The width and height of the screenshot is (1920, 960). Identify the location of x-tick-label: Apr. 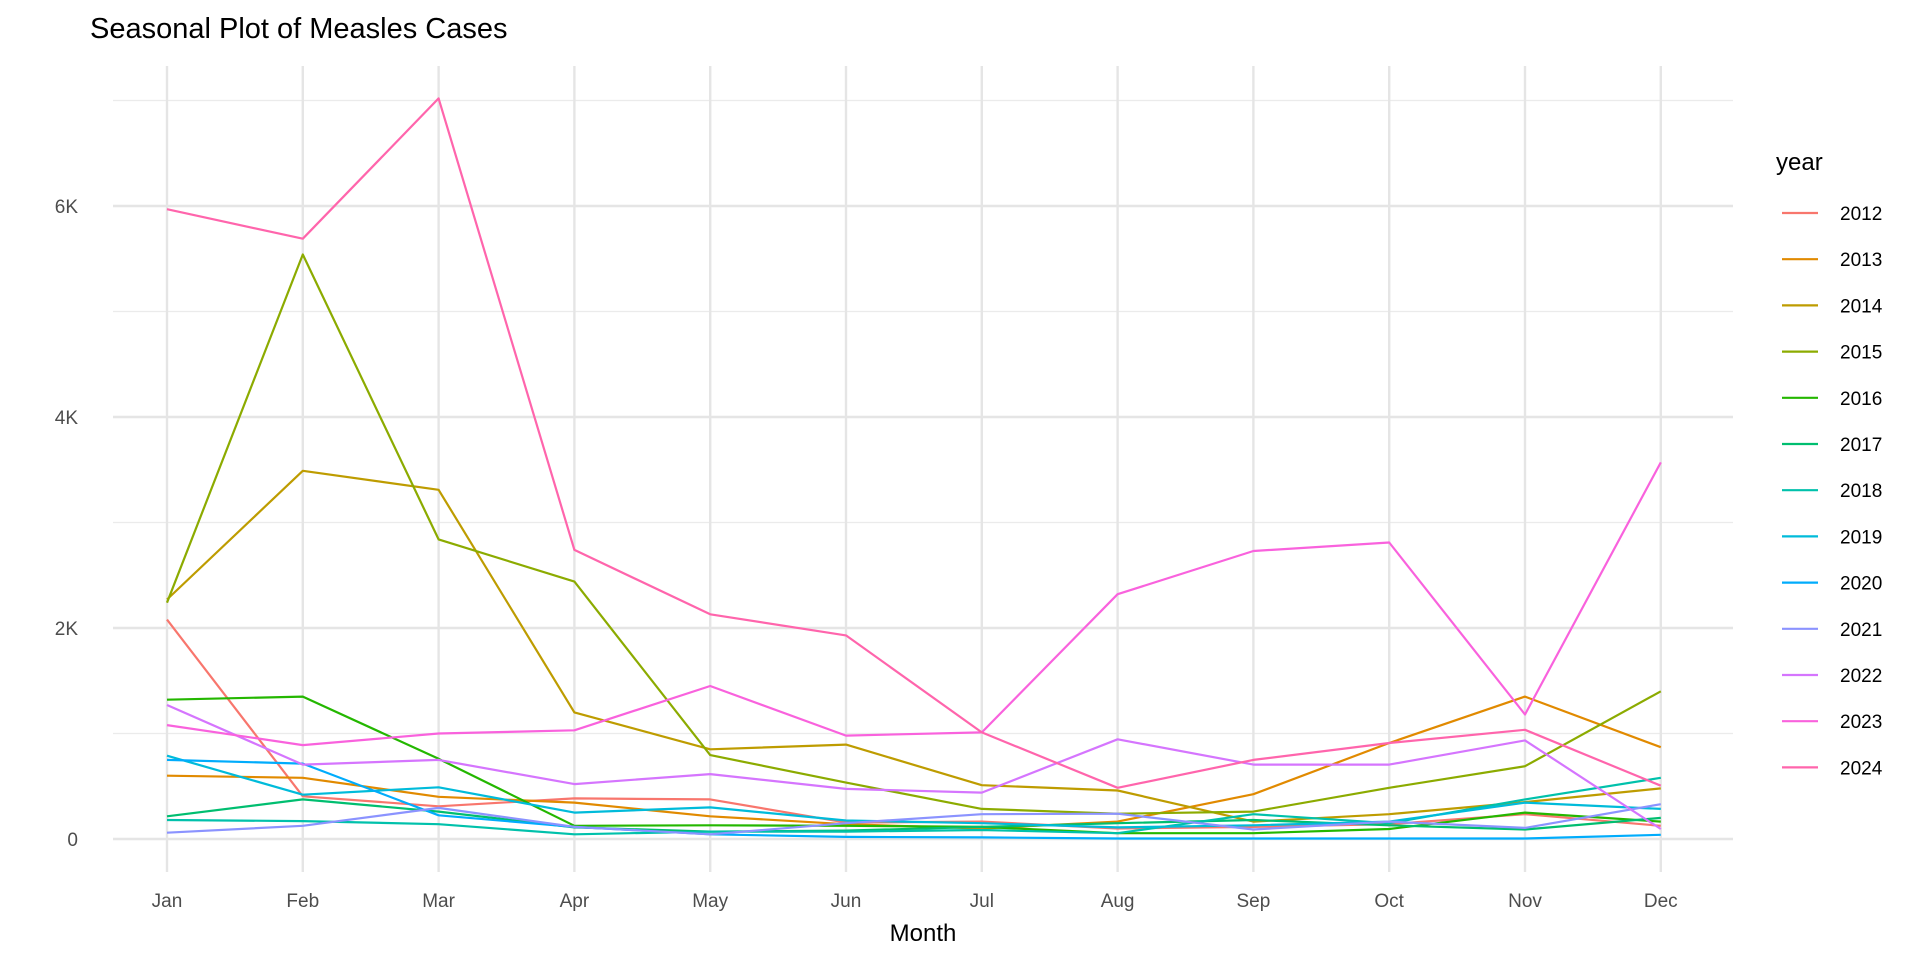
(575, 901).